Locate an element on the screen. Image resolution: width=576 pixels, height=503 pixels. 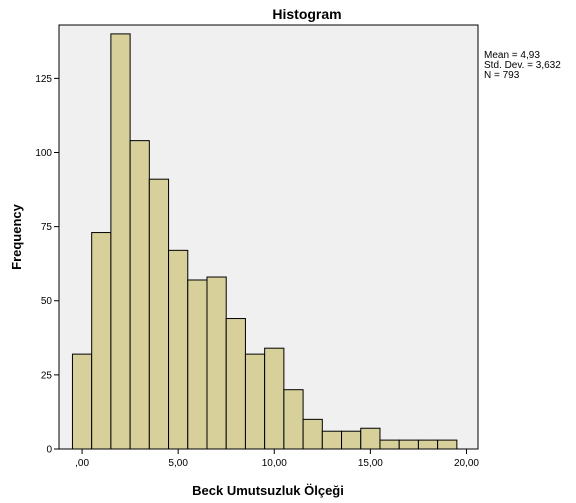
stats-line-2: N = 793 is located at coordinates (502, 75).